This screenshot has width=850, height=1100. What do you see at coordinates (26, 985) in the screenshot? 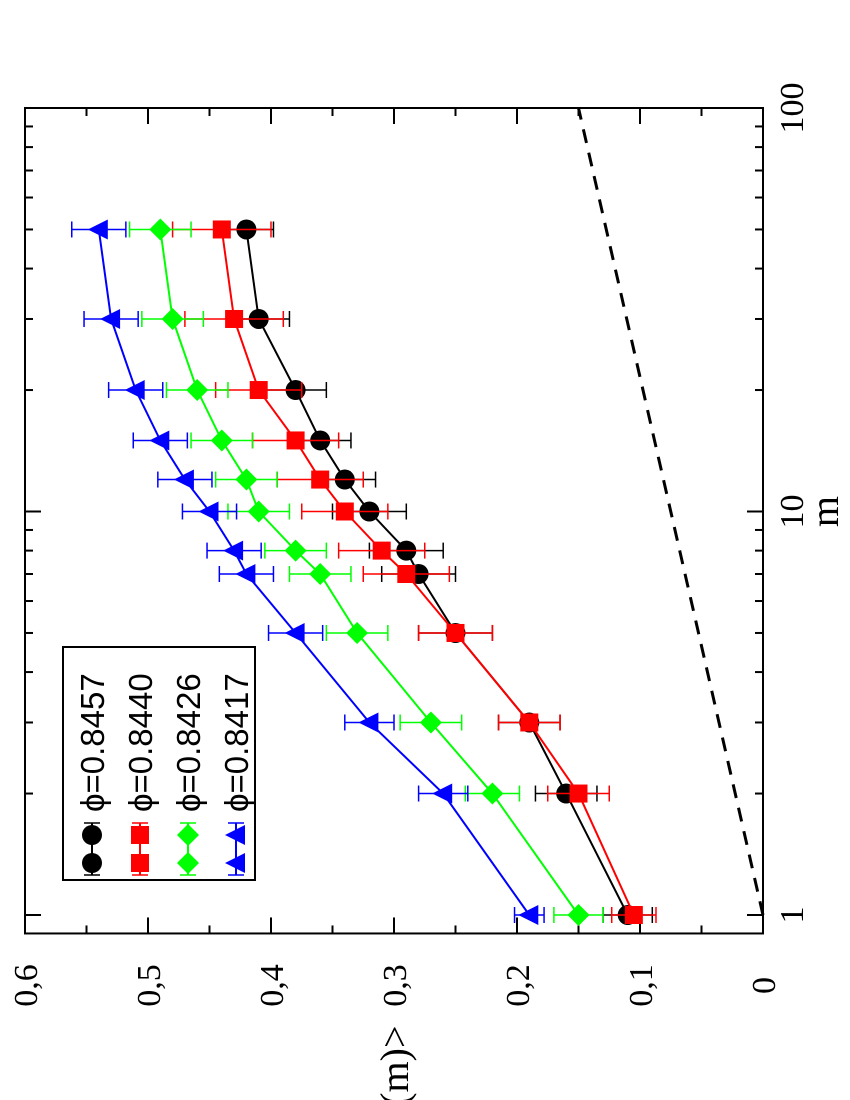
I see `y-tick-label: 0,6` at bounding box center [26, 985].